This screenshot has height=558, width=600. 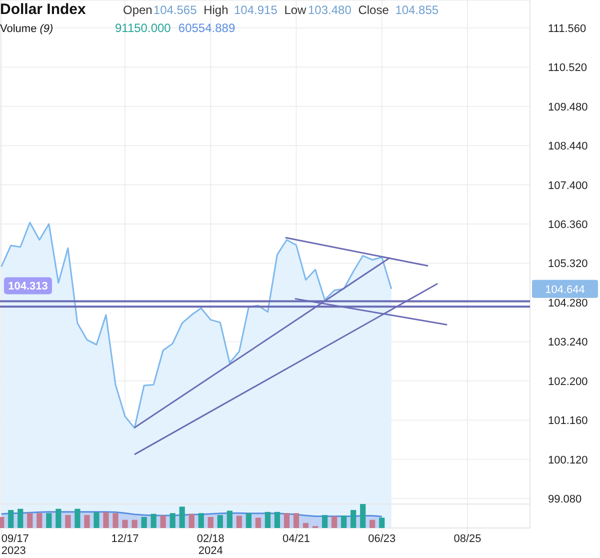 I want to click on y-tick-label: 100.120, so click(x=568, y=460).